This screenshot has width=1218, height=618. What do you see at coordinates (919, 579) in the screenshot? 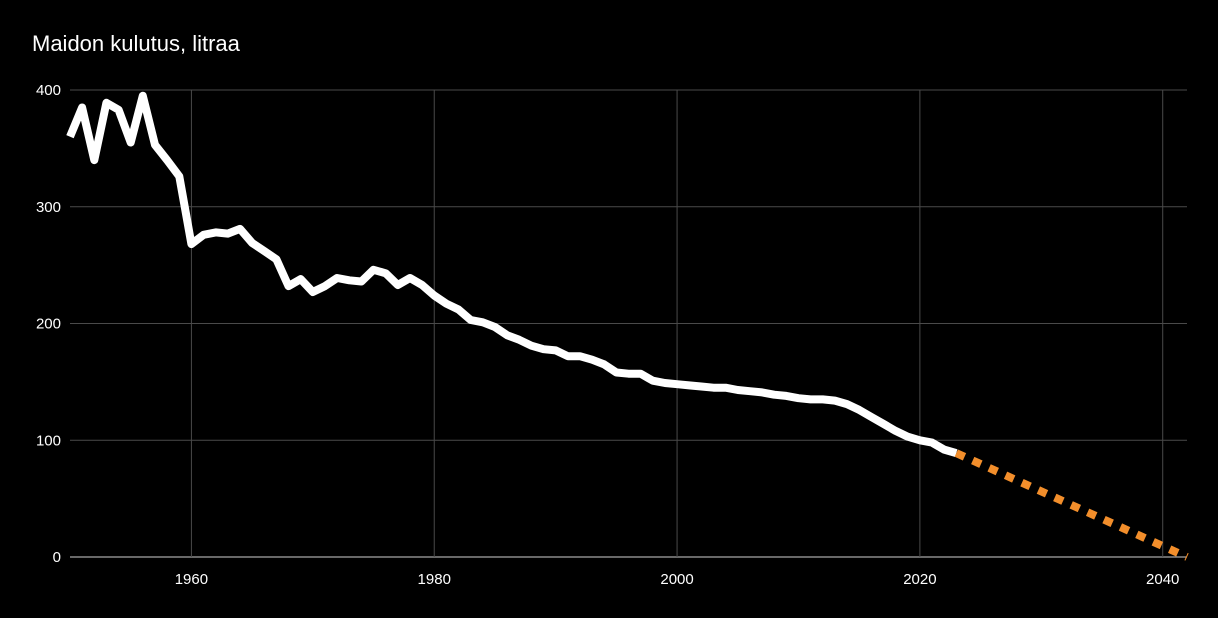
I see `x-tick-label: 2020` at bounding box center [919, 579].